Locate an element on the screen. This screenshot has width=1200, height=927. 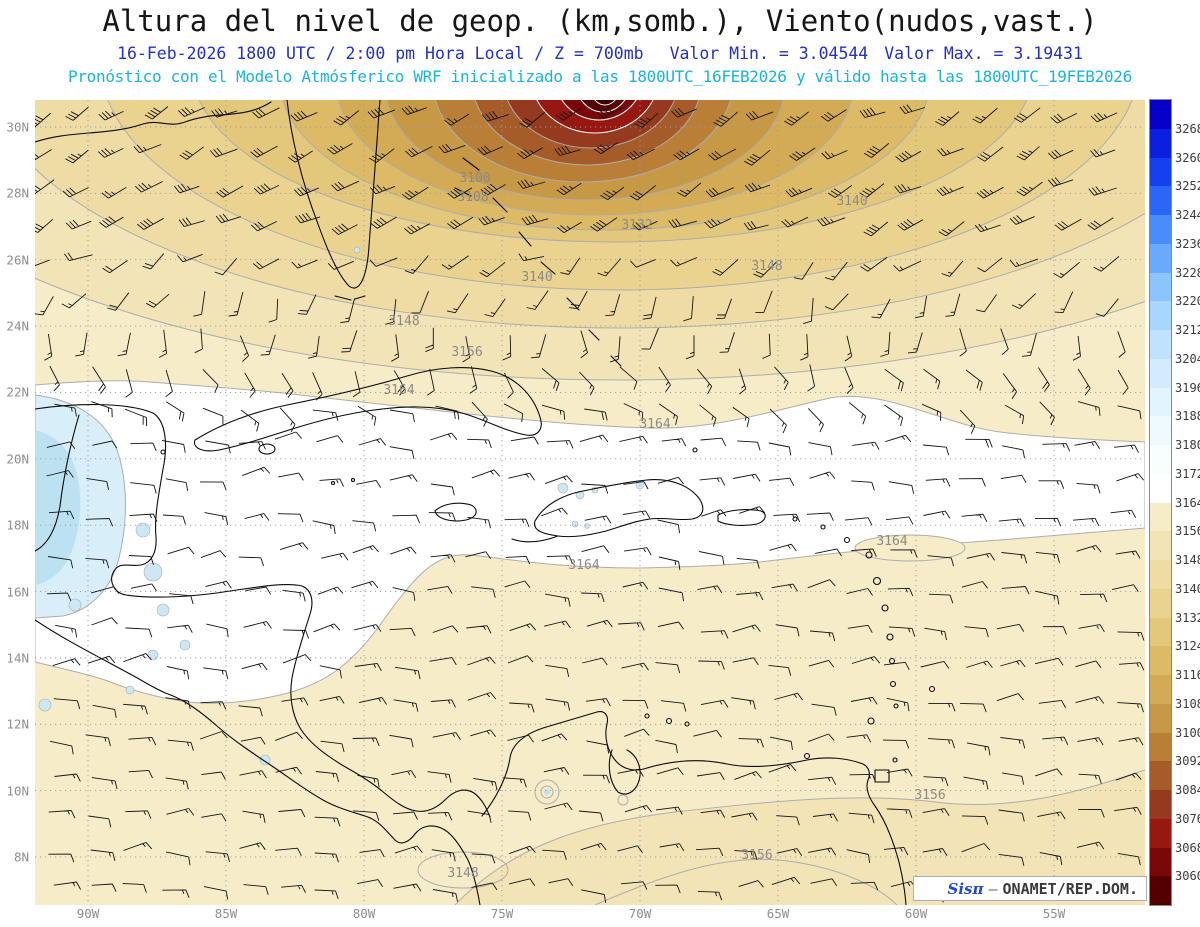
colorbar-tick-label: 3172 is located at coordinates (1187, 473).